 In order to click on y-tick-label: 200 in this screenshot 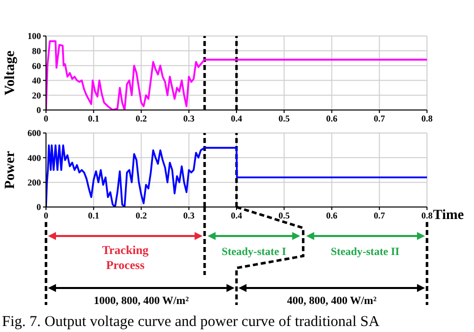, I will do `click(35, 183)`.